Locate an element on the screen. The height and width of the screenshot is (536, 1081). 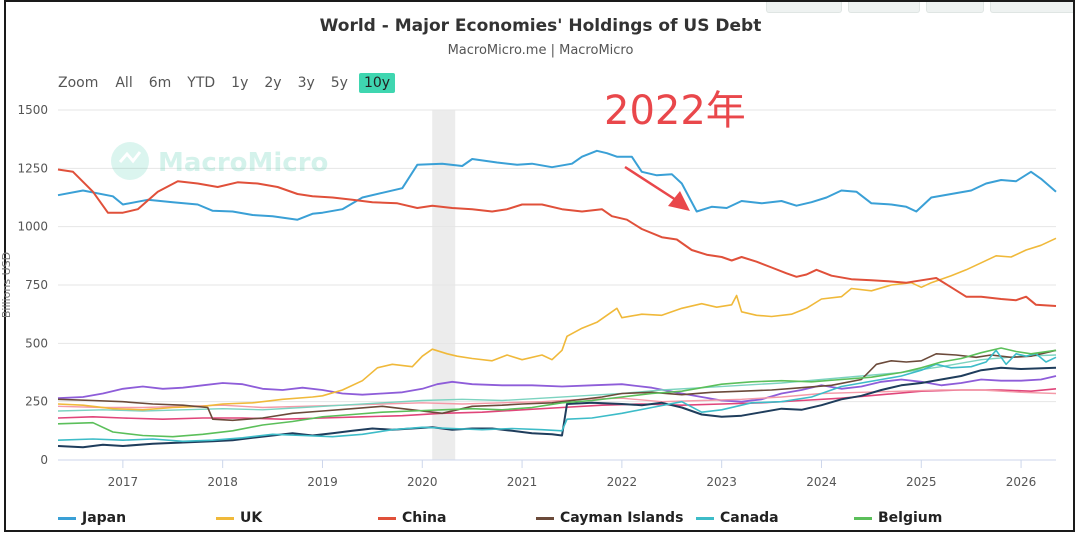
legend-item-cayman-islands: Cayman Islands is located at coordinates (609, 518).